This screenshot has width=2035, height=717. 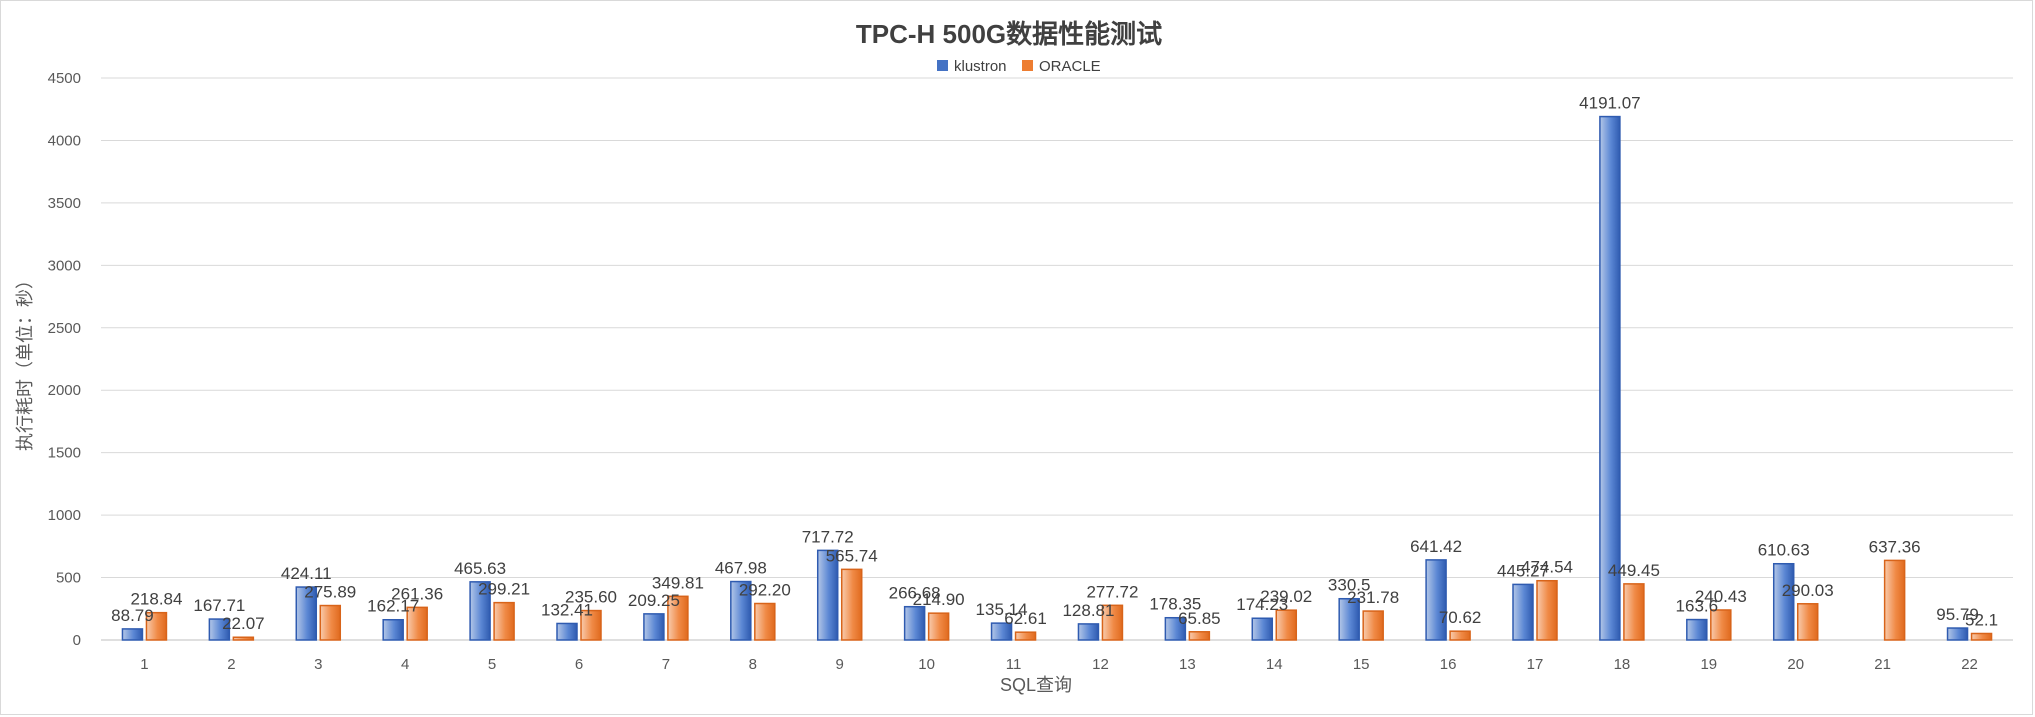 I want to click on data-label-oracle-12: 277.72, so click(x=1112, y=591).